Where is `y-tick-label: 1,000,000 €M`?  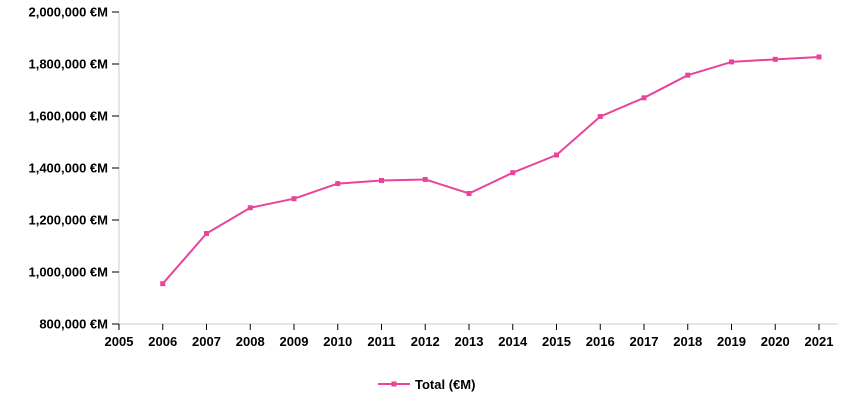
y-tick-label: 1,000,000 €M is located at coordinates (68, 272).